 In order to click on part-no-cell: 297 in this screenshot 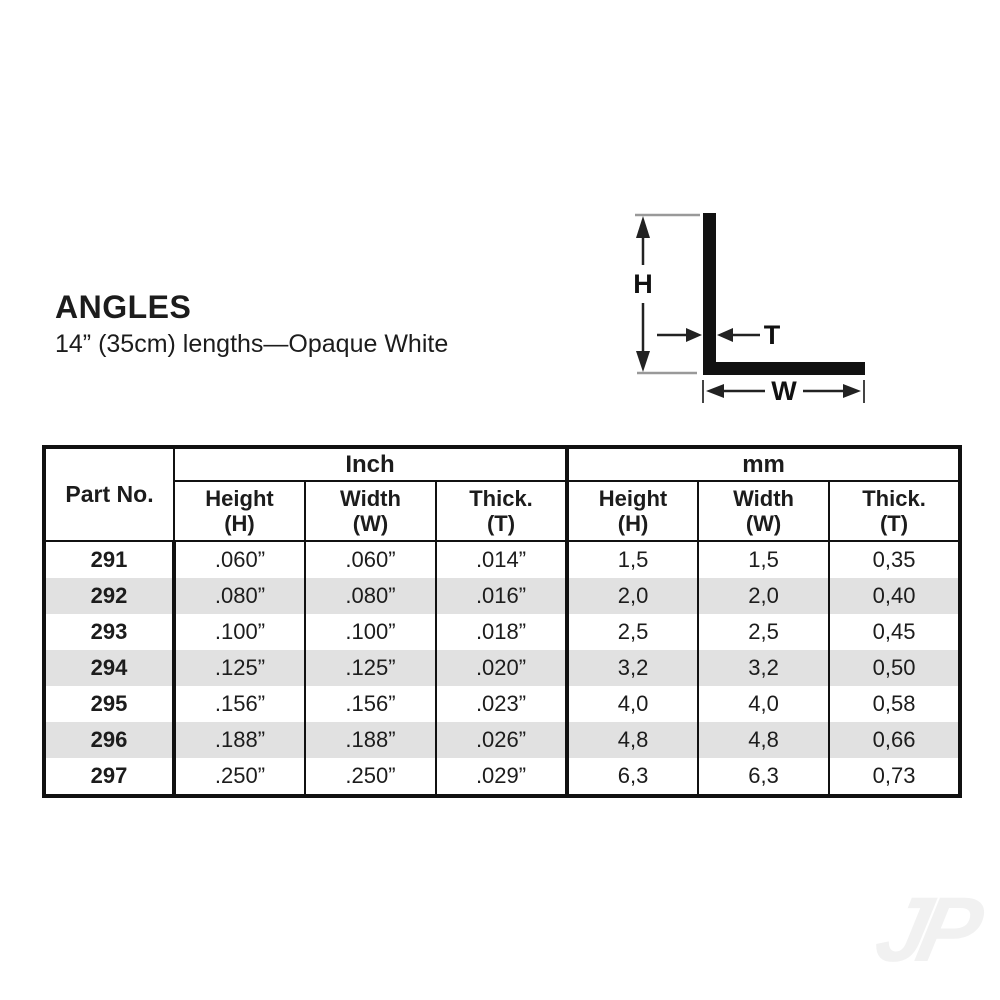, I will do `click(109, 777)`.